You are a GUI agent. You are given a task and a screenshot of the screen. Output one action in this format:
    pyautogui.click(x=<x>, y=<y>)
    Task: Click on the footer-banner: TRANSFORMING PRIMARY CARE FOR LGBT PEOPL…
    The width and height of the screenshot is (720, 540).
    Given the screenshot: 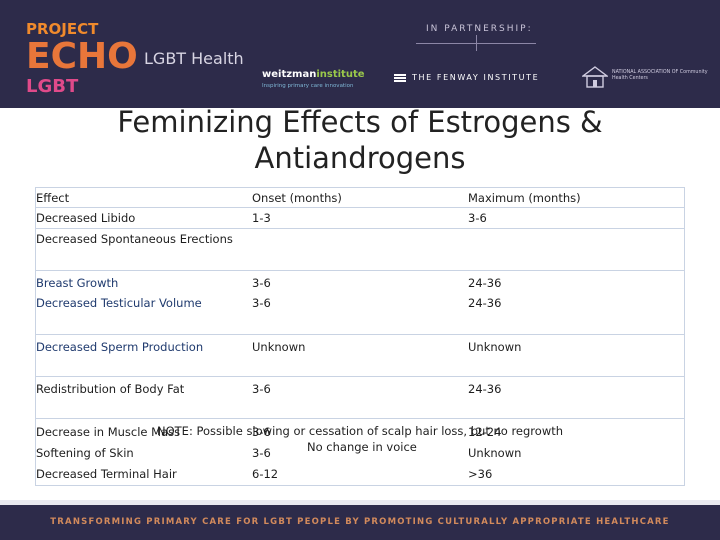 What is the action you would take?
    pyautogui.click(x=360, y=522)
    